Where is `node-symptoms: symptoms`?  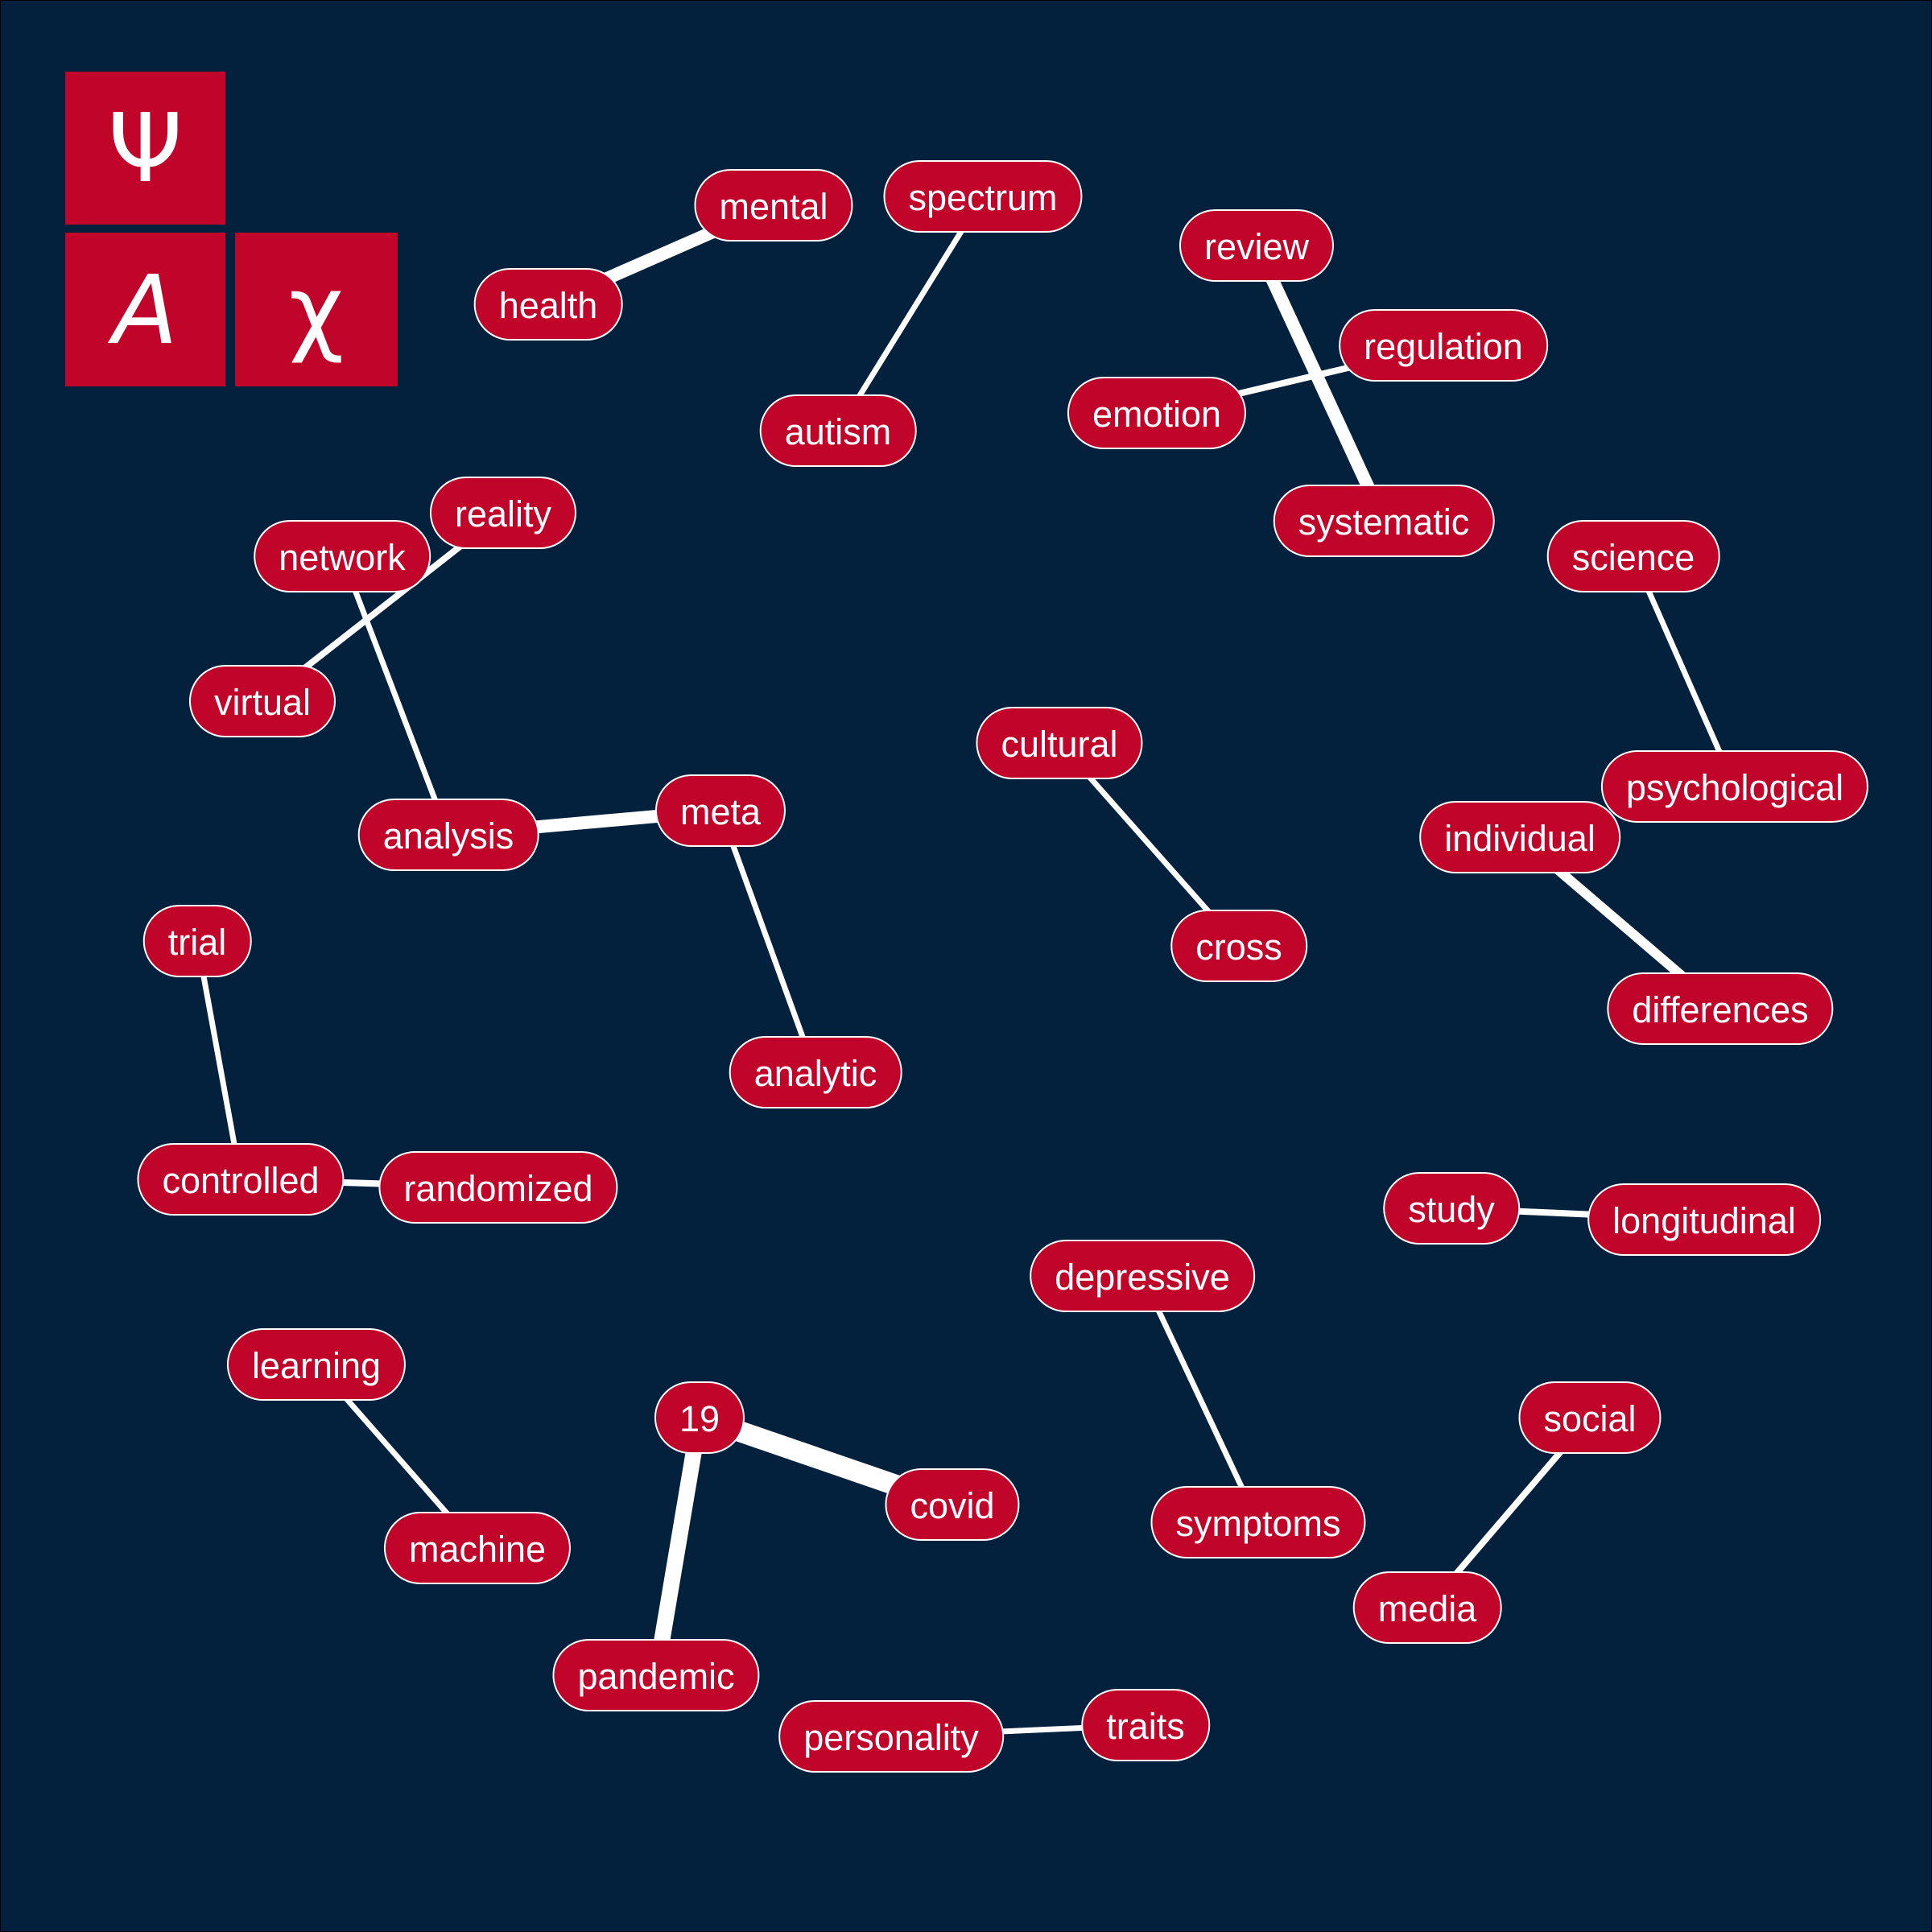 node-symptoms: symptoms is located at coordinates (1258, 1522).